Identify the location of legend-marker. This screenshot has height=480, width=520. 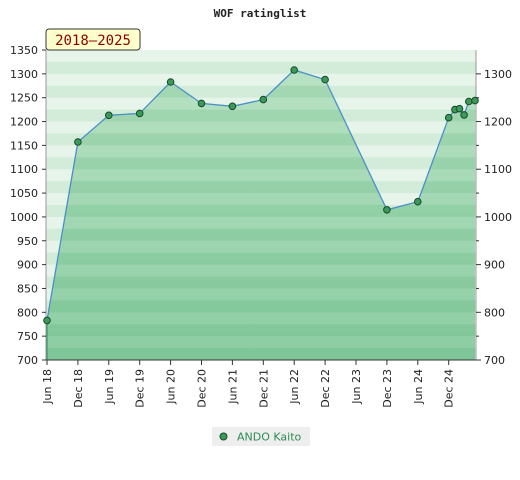
(223, 436).